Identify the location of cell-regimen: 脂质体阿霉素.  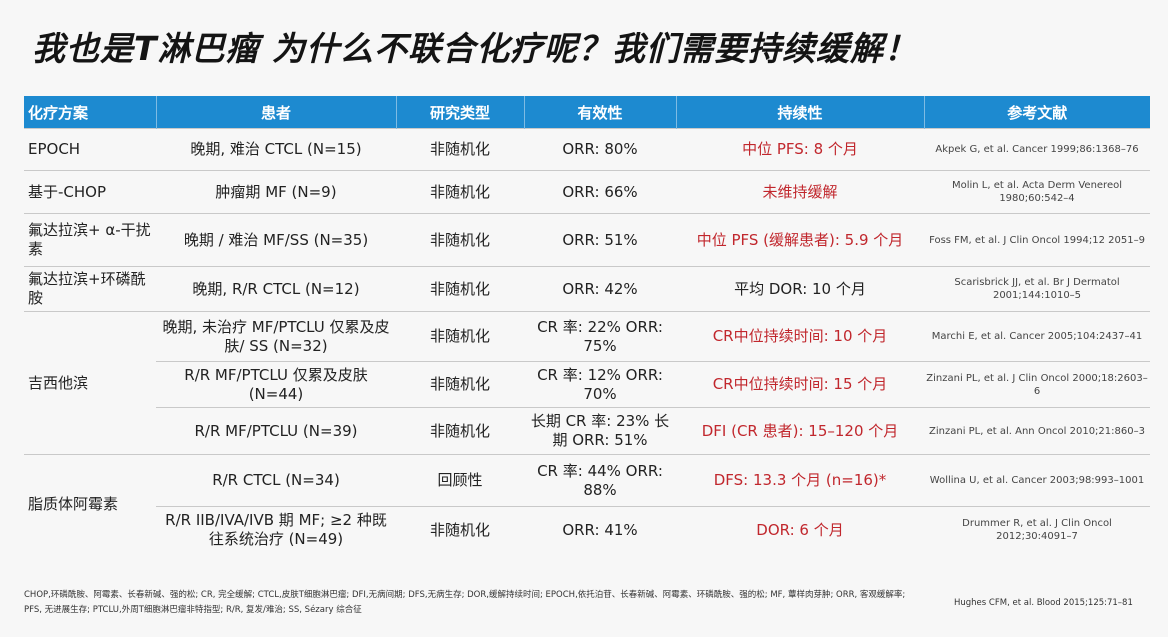
(90, 503).